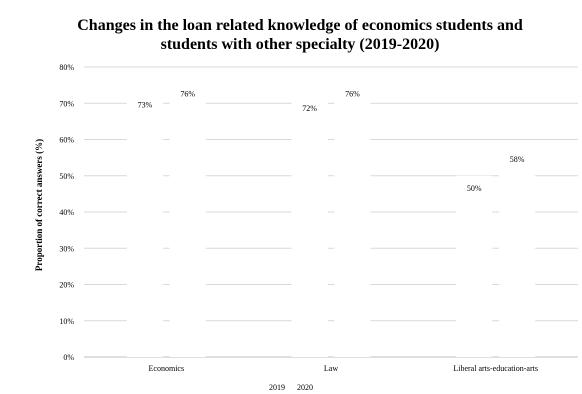 Image resolution: width=582 pixels, height=394 pixels. Describe the element at coordinates (277, 387) in the screenshot. I see `legend-label: 2019` at that location.